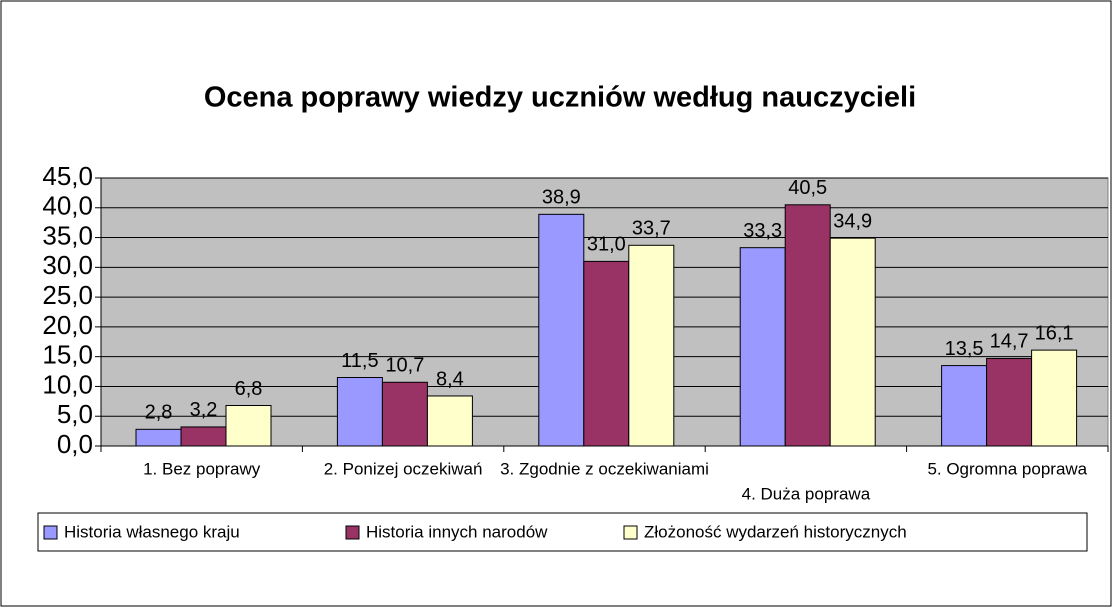  Describe the element at coordinates (67, 265) in the screenshot. I see `y-tick-label: 30,0` at that location.